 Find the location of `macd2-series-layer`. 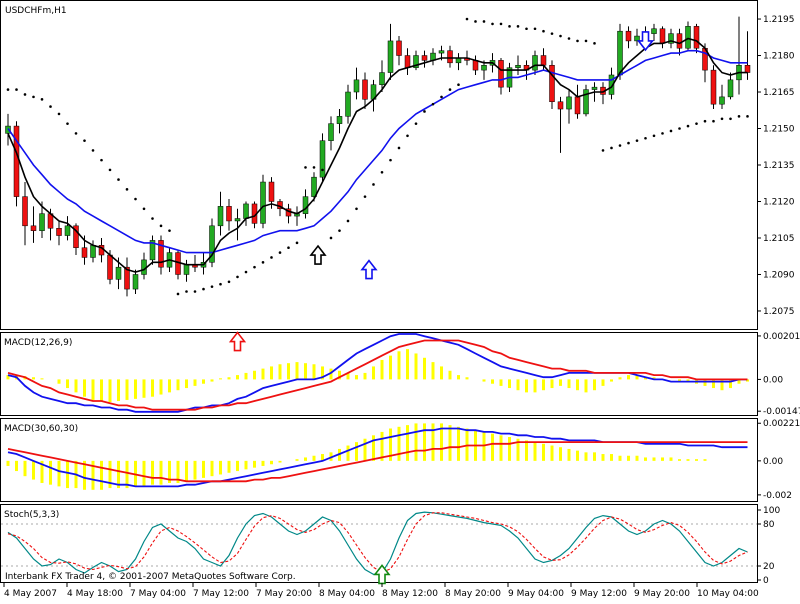

macd2-series-layer is located at coordinates (377, 456).